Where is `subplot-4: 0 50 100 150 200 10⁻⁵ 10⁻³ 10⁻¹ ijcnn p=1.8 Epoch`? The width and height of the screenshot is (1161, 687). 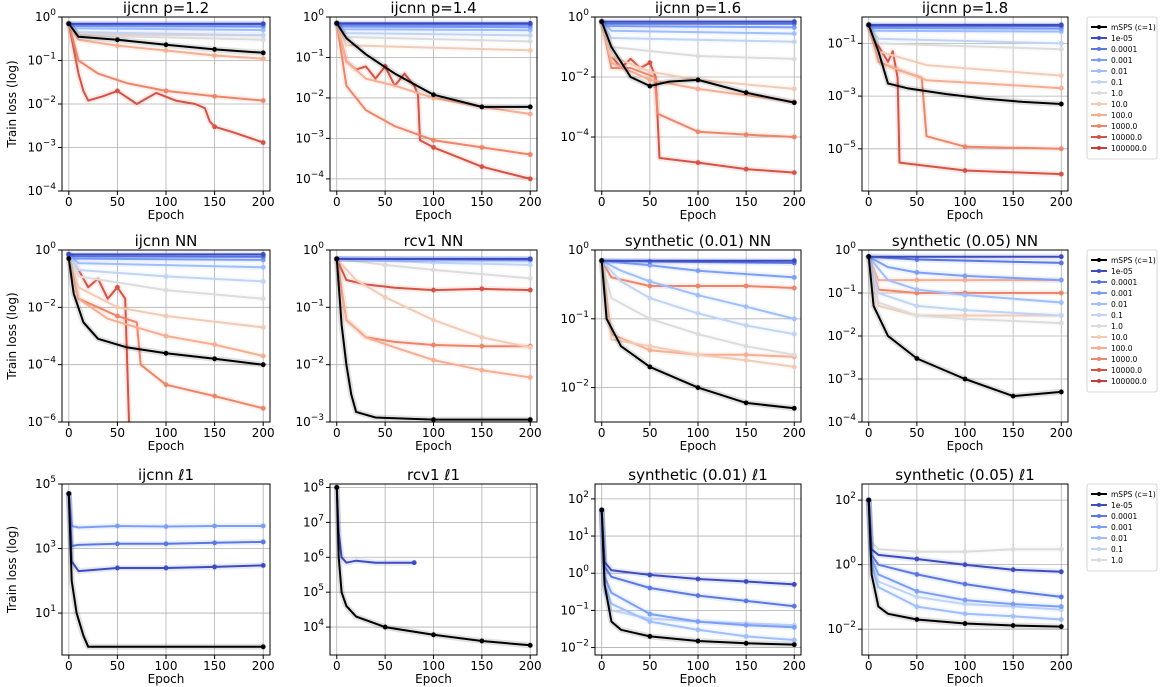 subplot-4: 0 50 100 150 200 10⁻⁵ 10⁻³ 10⁻¹ ijcnn p=1.8 Epoch is located at coordinates (949, 111).